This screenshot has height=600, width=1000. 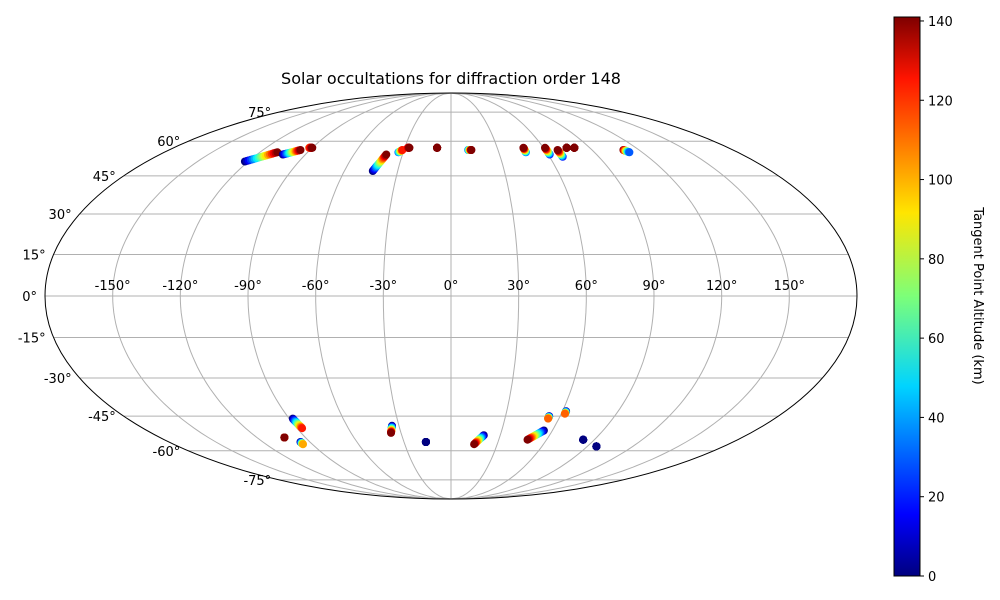 I want to click on colorbar-tick-label: 60, so click(x=936, y=339).